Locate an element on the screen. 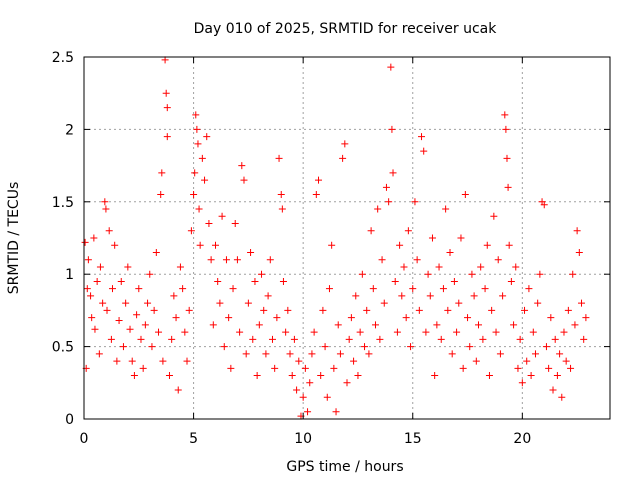  y-tick-label: 1 is located at coordinates (69, 275).